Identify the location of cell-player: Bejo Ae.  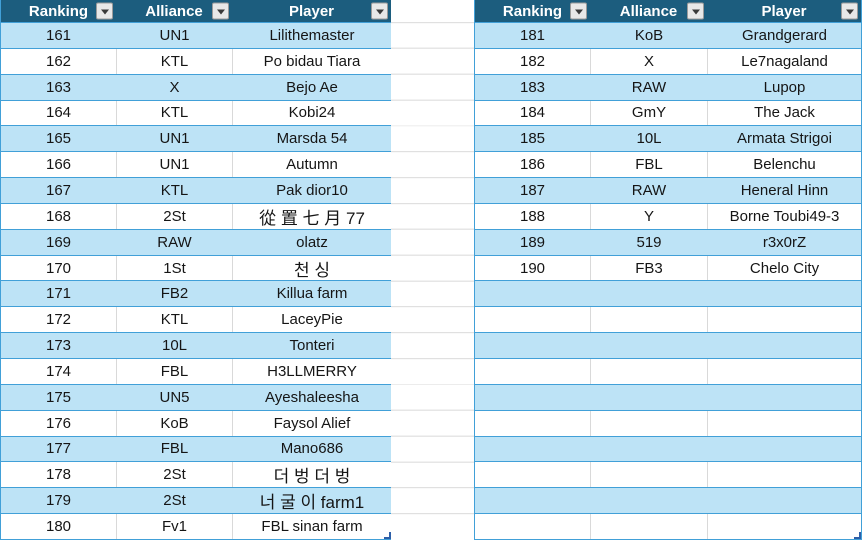
(312, 87).